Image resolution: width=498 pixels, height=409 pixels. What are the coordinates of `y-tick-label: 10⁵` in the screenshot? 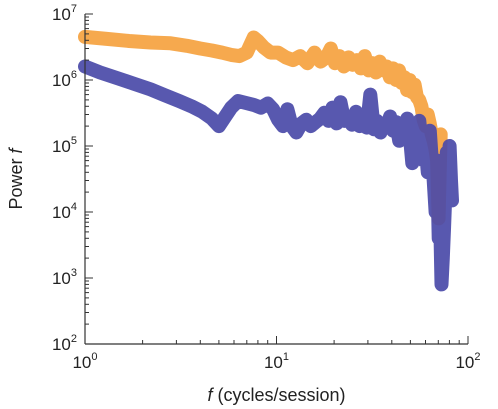 It's located at (64, 145).